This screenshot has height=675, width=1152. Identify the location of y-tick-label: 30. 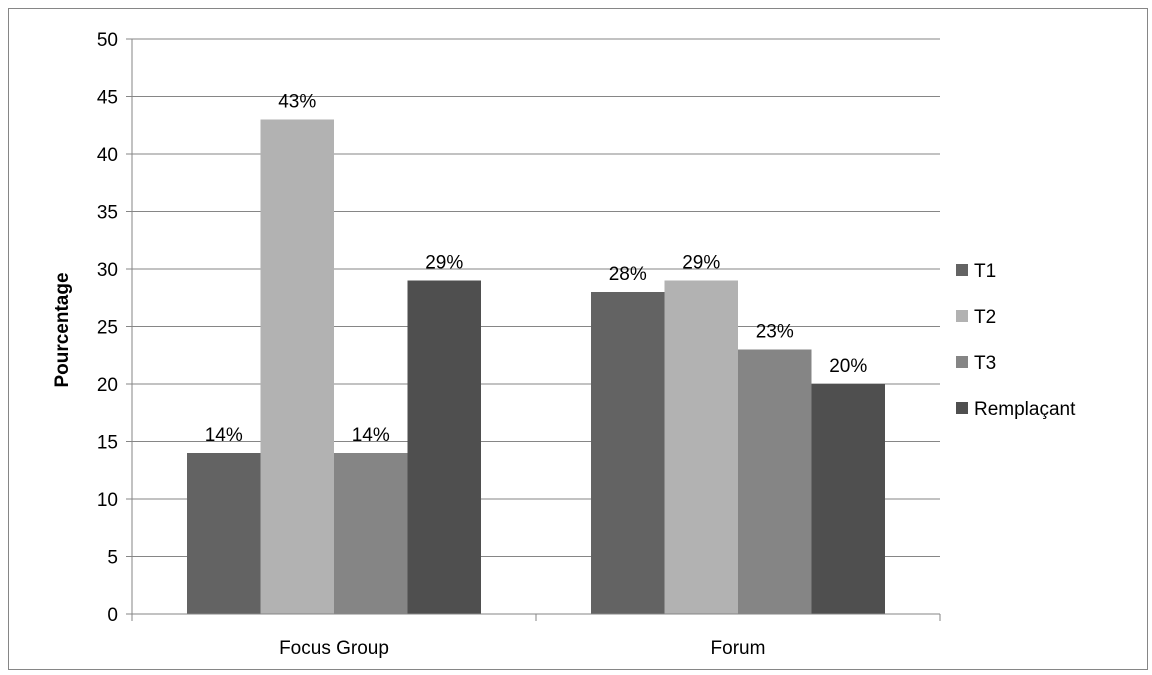
(107, 270).